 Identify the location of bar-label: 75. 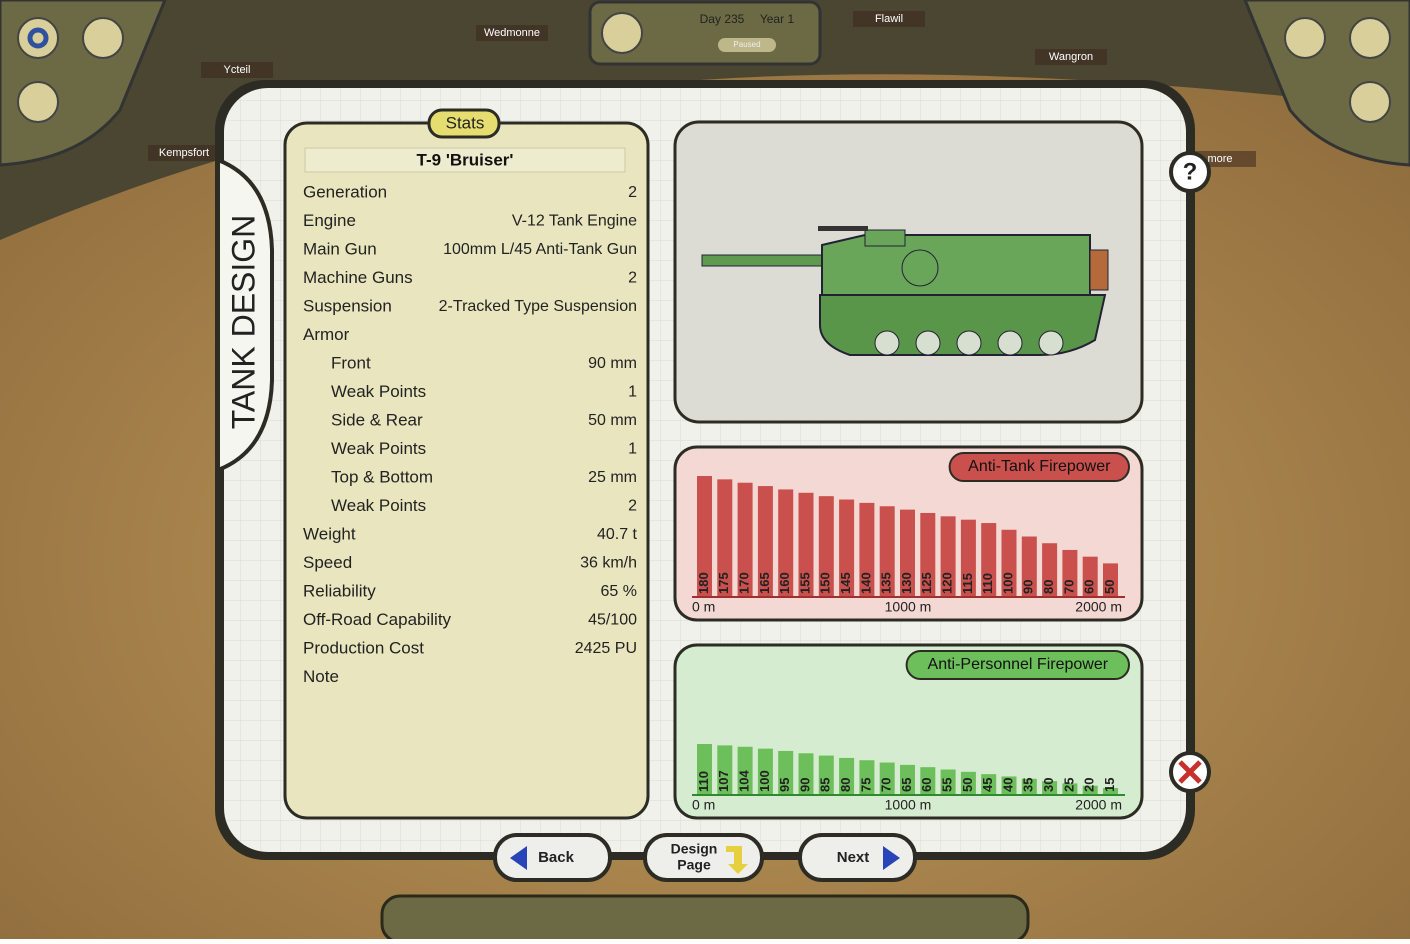
(865, 785).